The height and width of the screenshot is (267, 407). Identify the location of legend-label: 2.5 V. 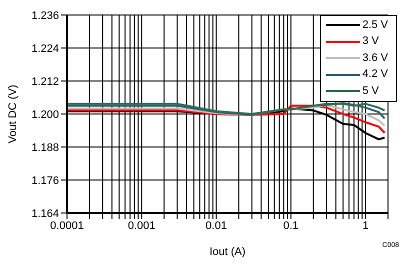
(375, 25).